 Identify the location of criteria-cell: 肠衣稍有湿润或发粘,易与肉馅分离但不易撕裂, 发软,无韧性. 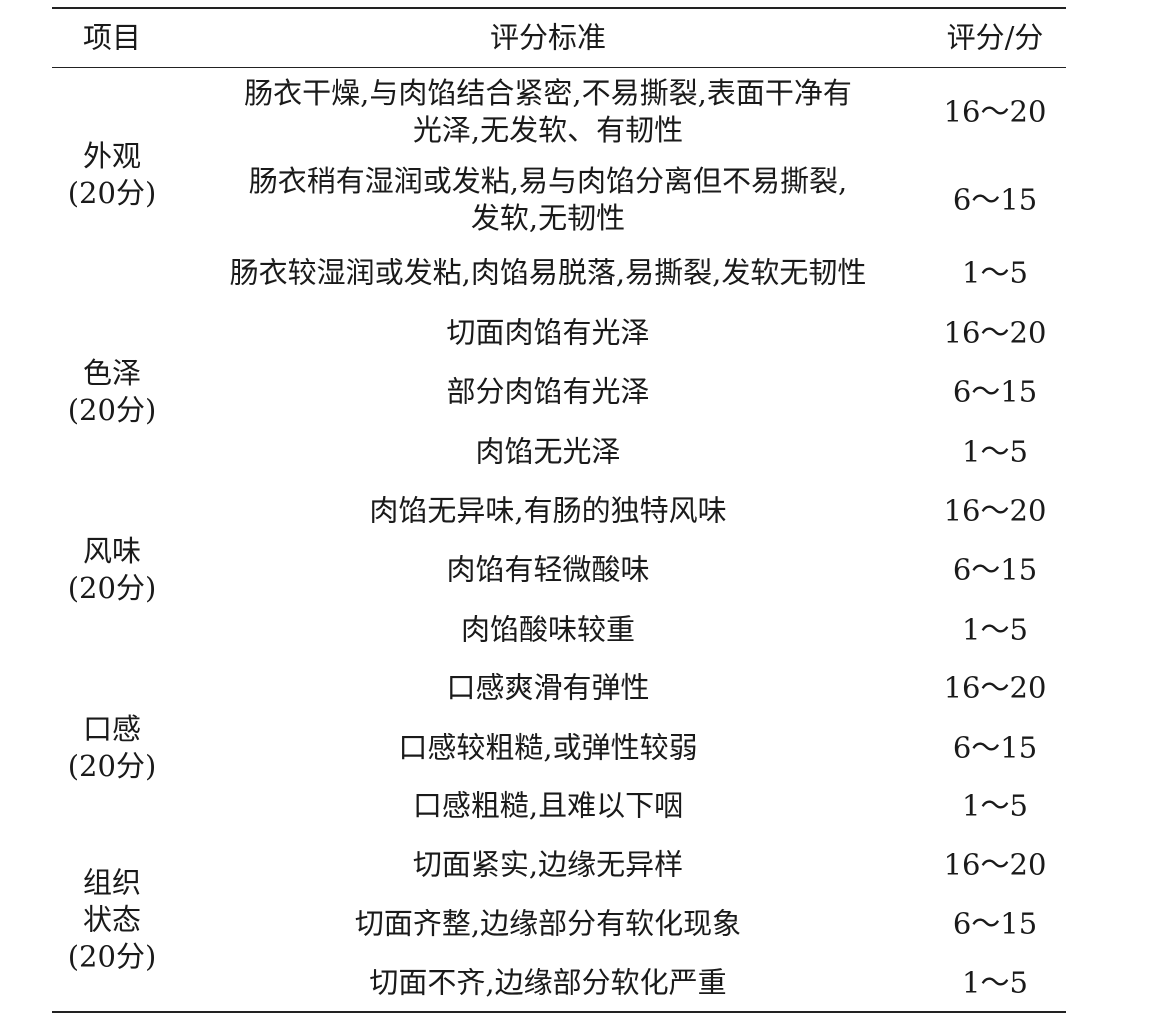
(548, 200).